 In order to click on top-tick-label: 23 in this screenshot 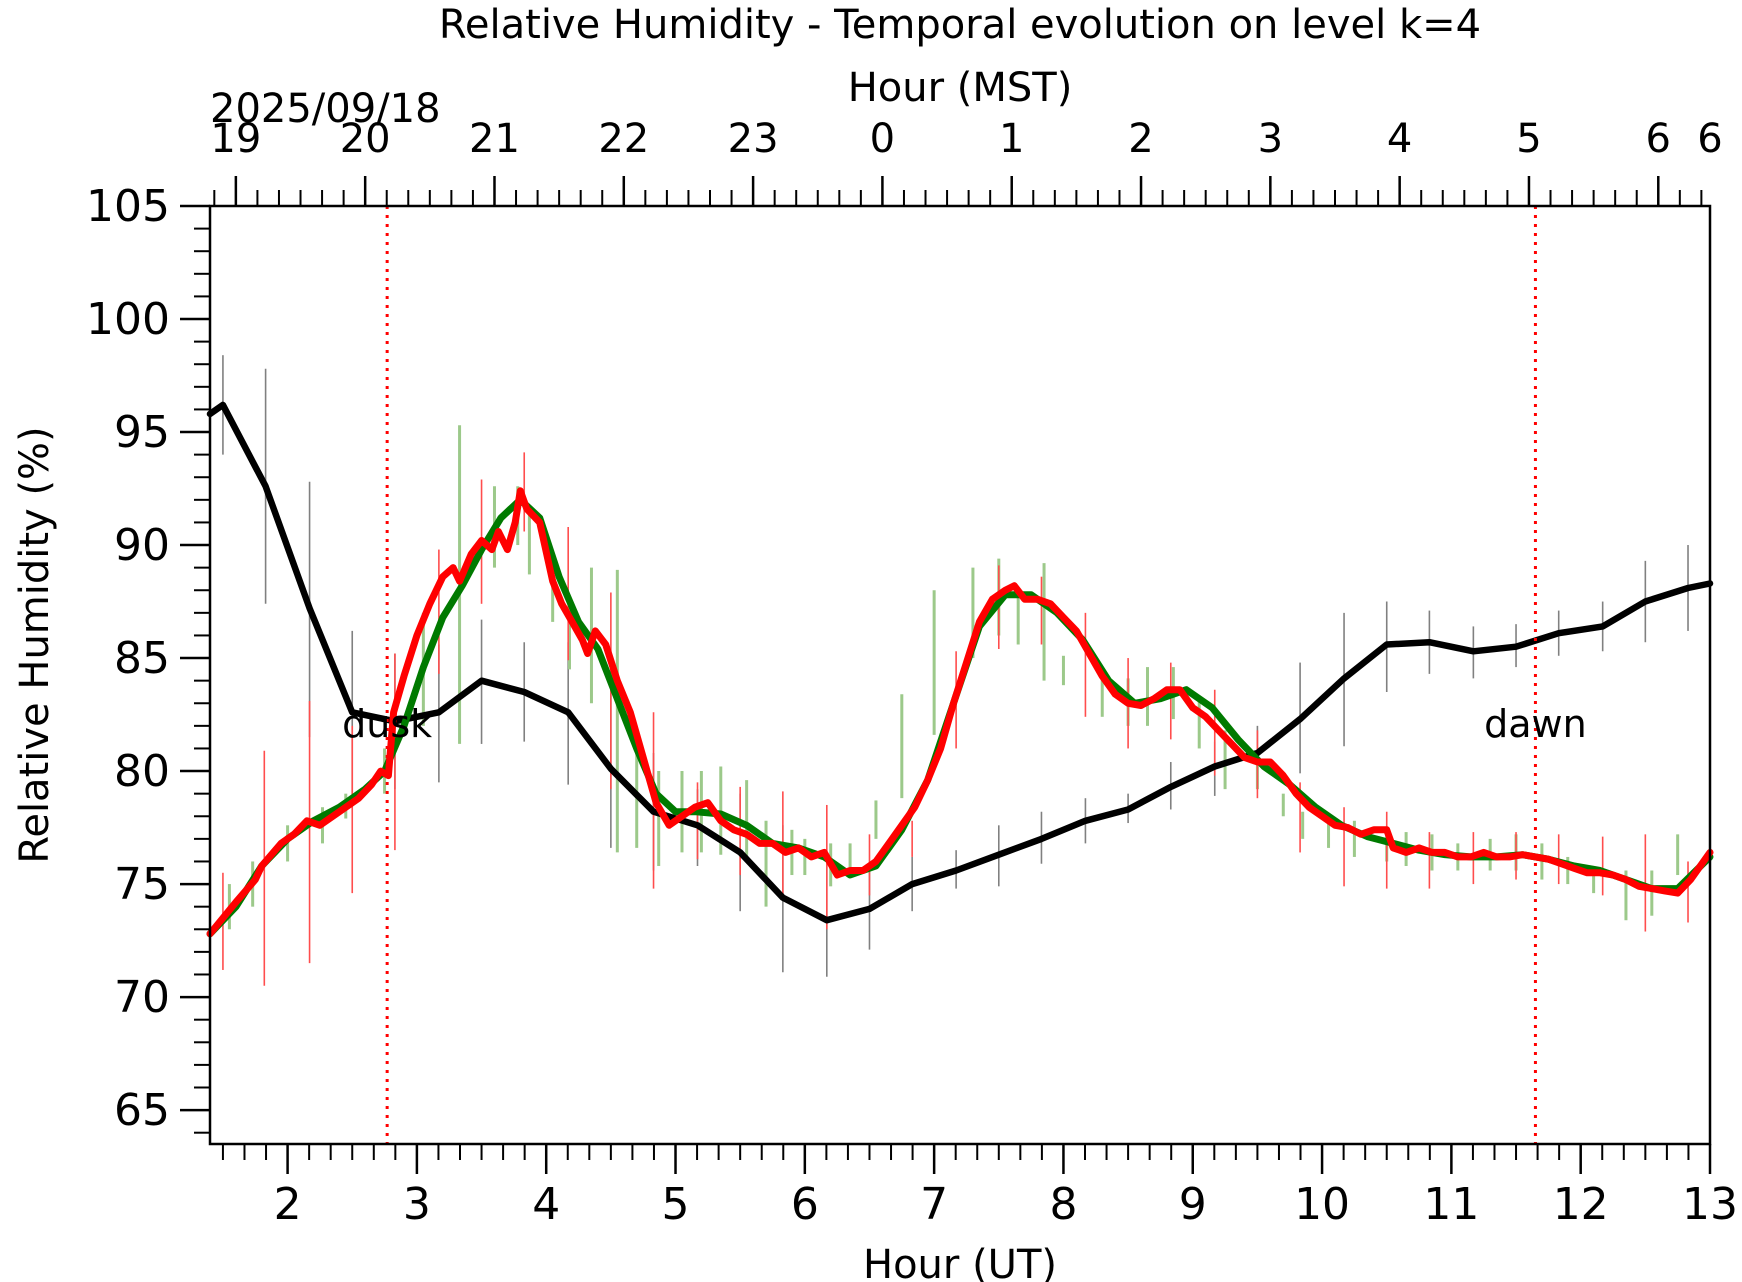, I will do `click(753, 139)`.